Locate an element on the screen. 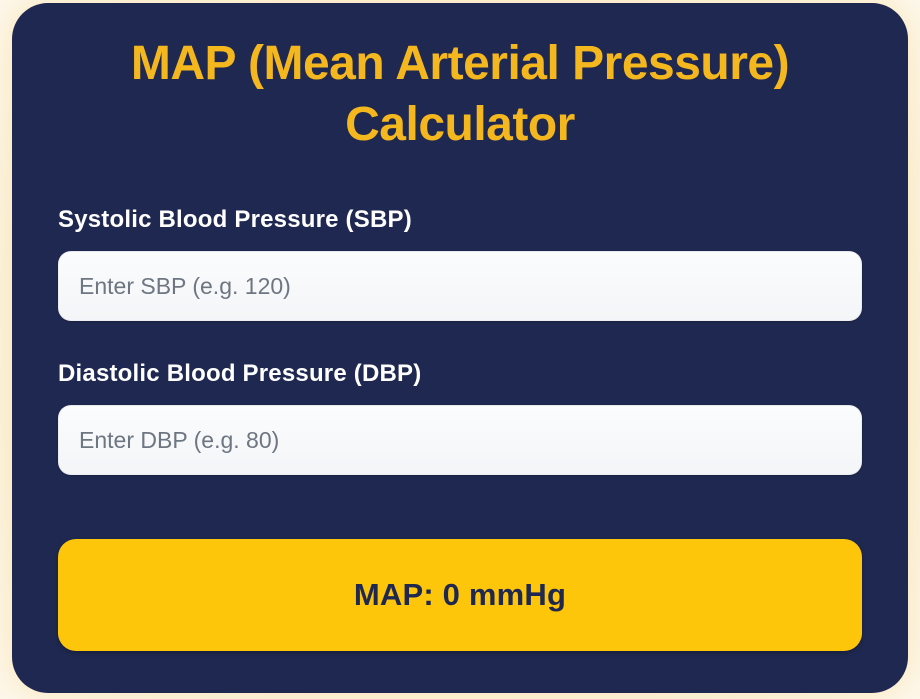  sbp-input is located at coordinates (460, 286).